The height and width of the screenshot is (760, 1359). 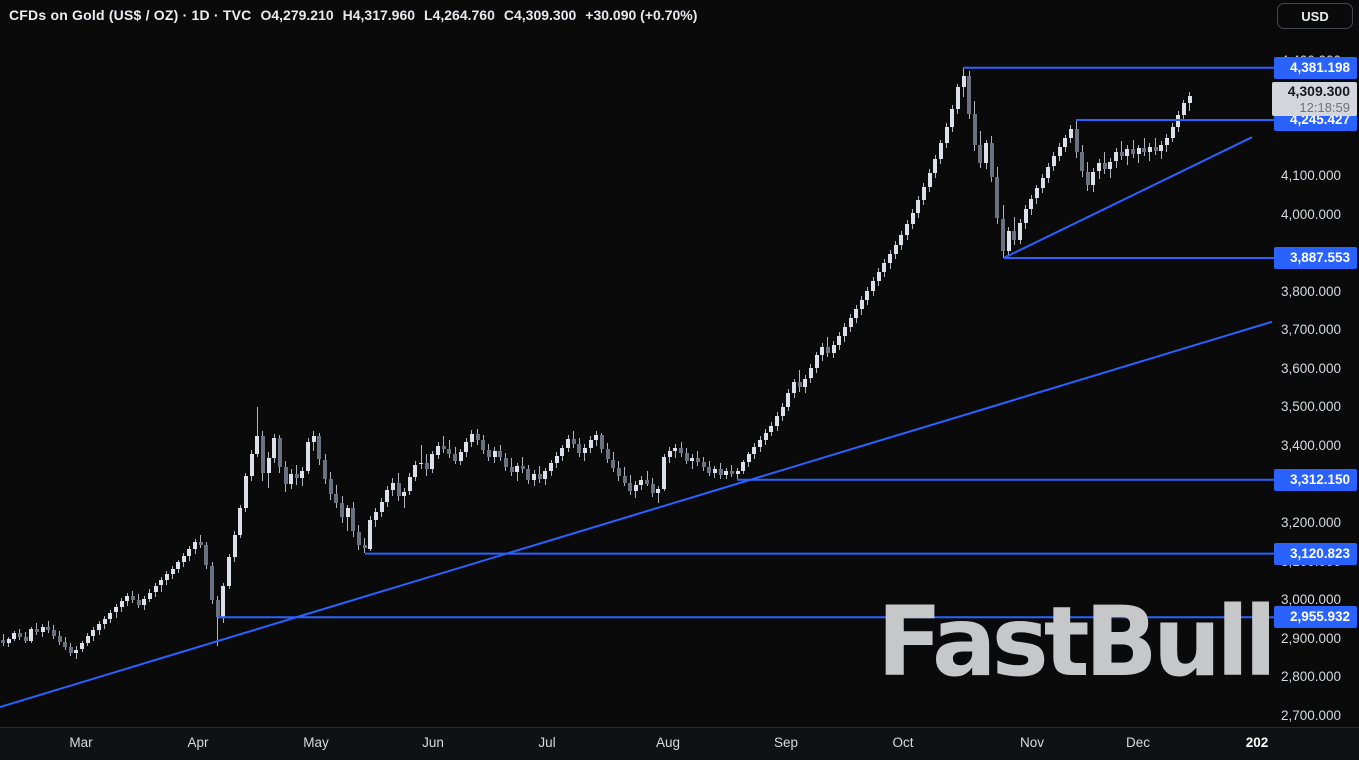 I want to click on month-label: Sep, so click(x=786, y=742).